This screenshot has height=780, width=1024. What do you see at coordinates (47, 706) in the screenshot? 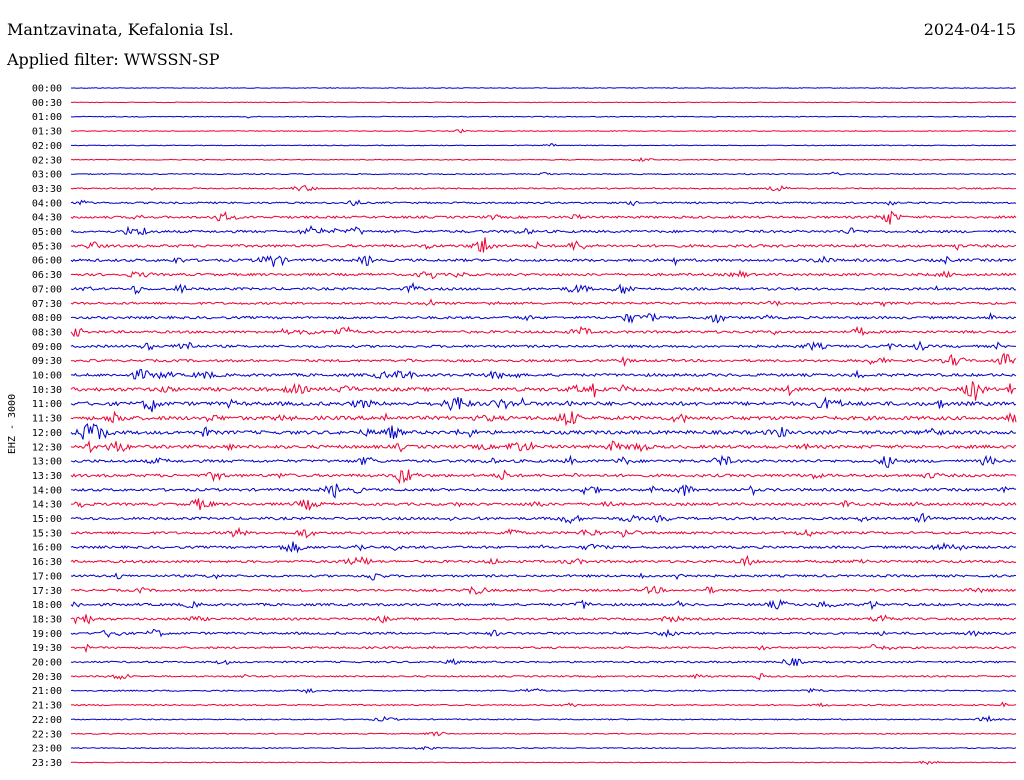
I see `row-time-label: 21:30` at bounding box center [47, 706].